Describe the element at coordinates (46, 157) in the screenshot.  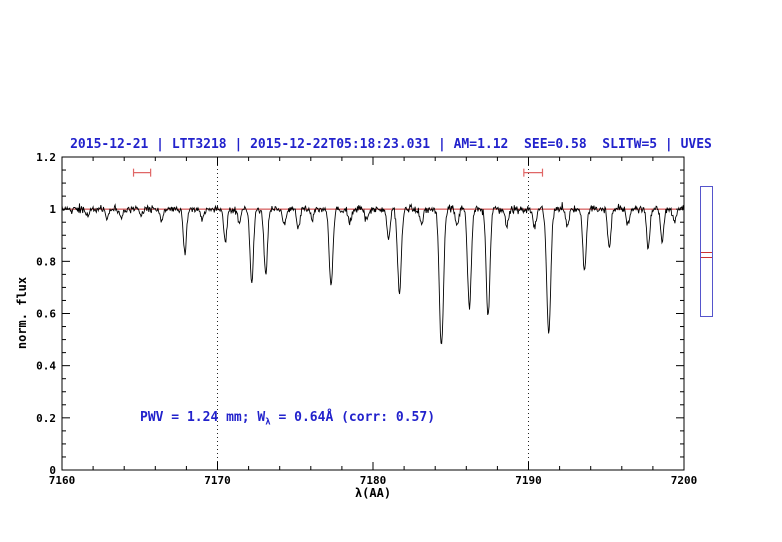
I see `y-tick-label: 1.2` at that location.